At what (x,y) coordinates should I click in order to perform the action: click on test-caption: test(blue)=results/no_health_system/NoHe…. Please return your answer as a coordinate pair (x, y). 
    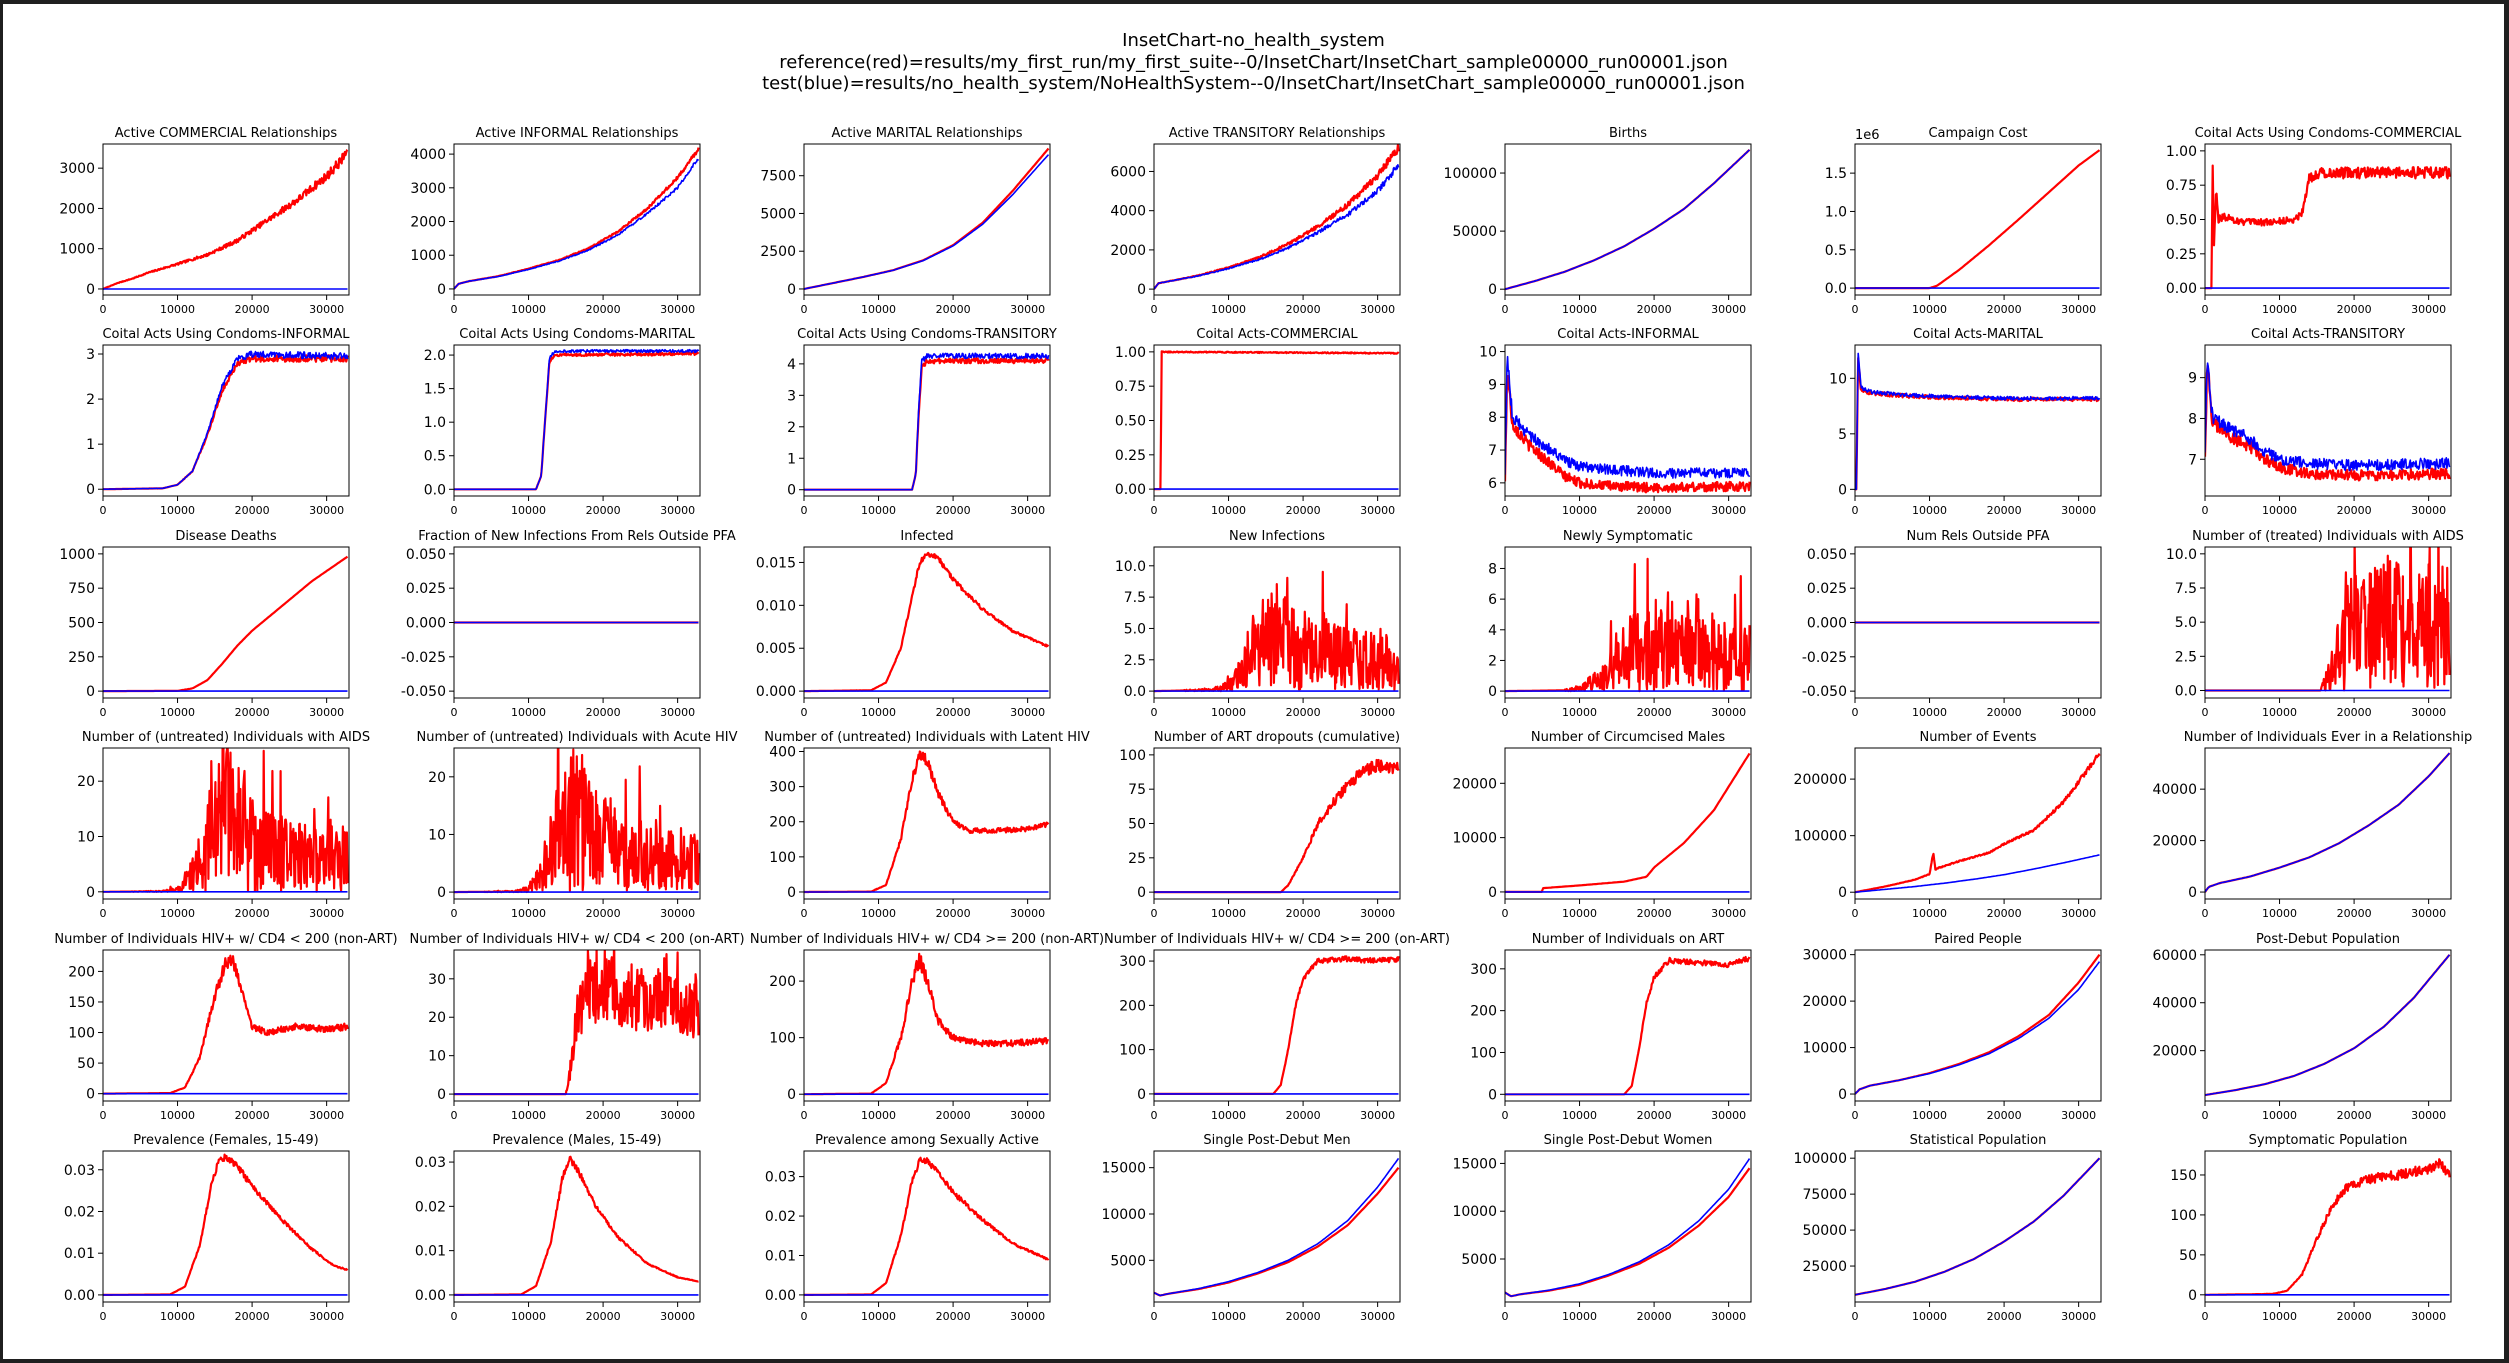
    Looking at the image, I should click on (1253, 83).